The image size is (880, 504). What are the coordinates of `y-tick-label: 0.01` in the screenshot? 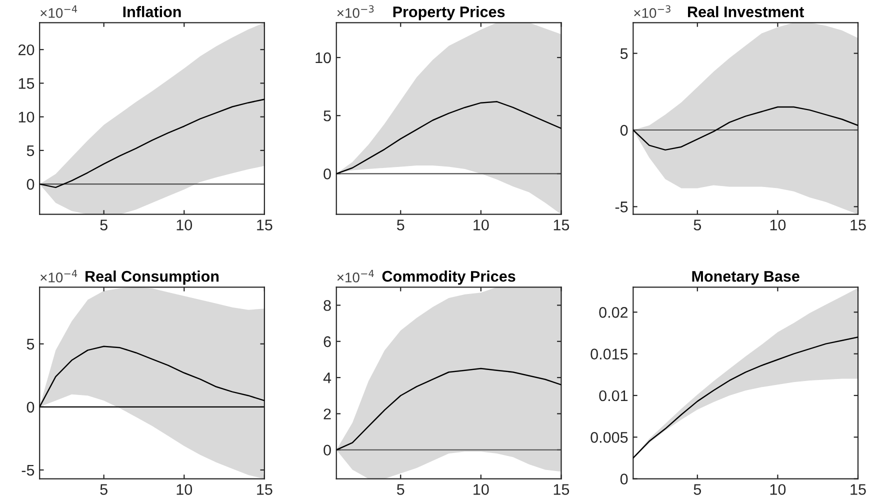 It's located at (613, 396).